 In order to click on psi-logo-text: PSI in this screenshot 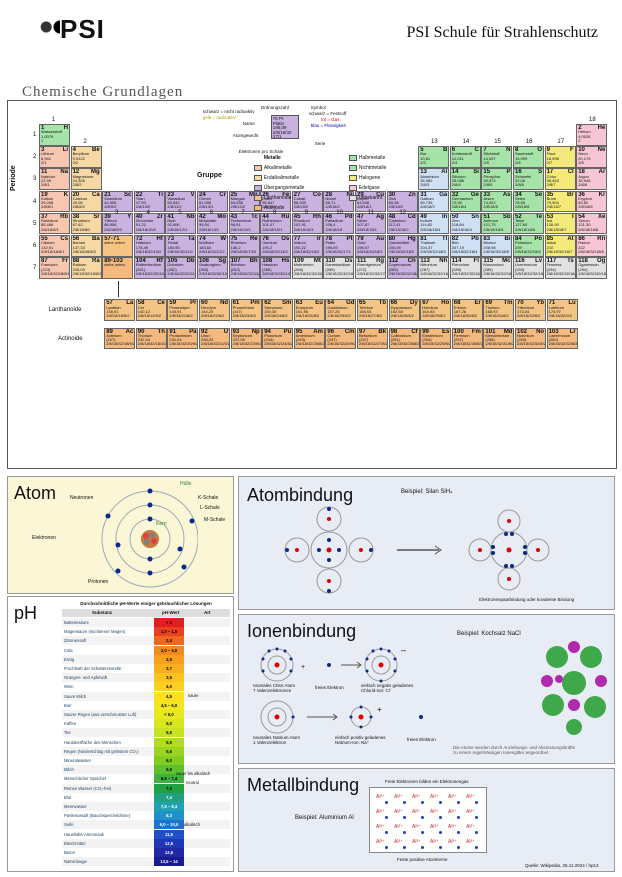, I will do `click(82, 29)`.